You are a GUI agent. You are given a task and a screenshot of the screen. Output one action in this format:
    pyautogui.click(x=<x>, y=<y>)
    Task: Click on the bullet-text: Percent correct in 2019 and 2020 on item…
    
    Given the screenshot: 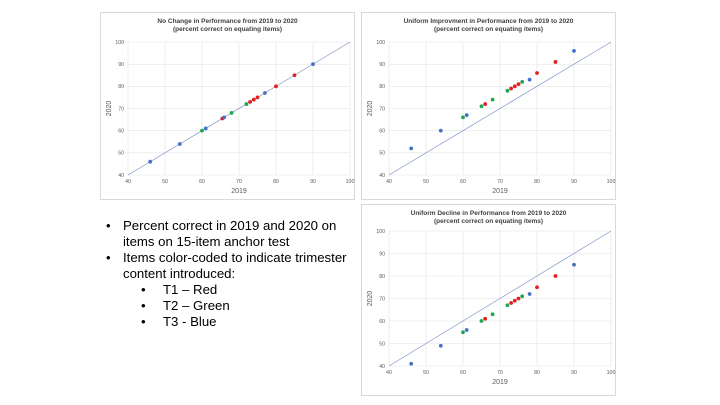 What is the action you would take?
    pyautogui.click(x=230, y=233)
    